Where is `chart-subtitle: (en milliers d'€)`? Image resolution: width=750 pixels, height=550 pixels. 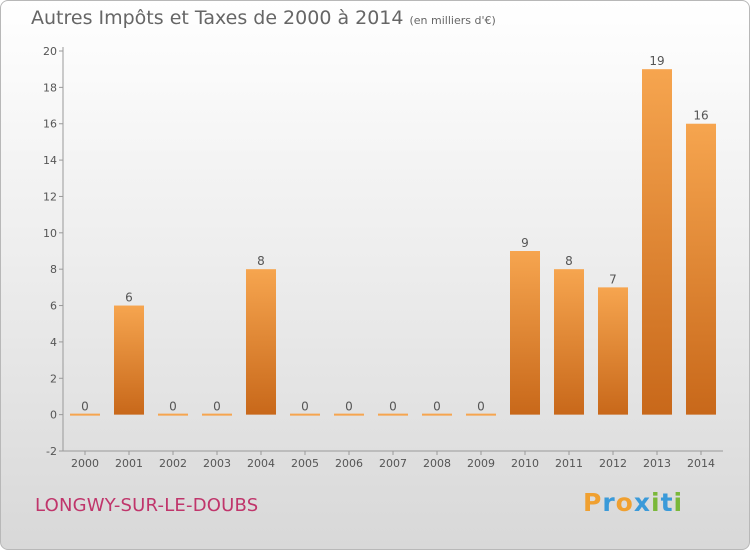
chart-subtitle: (en milliers d'€) is located at coordinates (452, 20).